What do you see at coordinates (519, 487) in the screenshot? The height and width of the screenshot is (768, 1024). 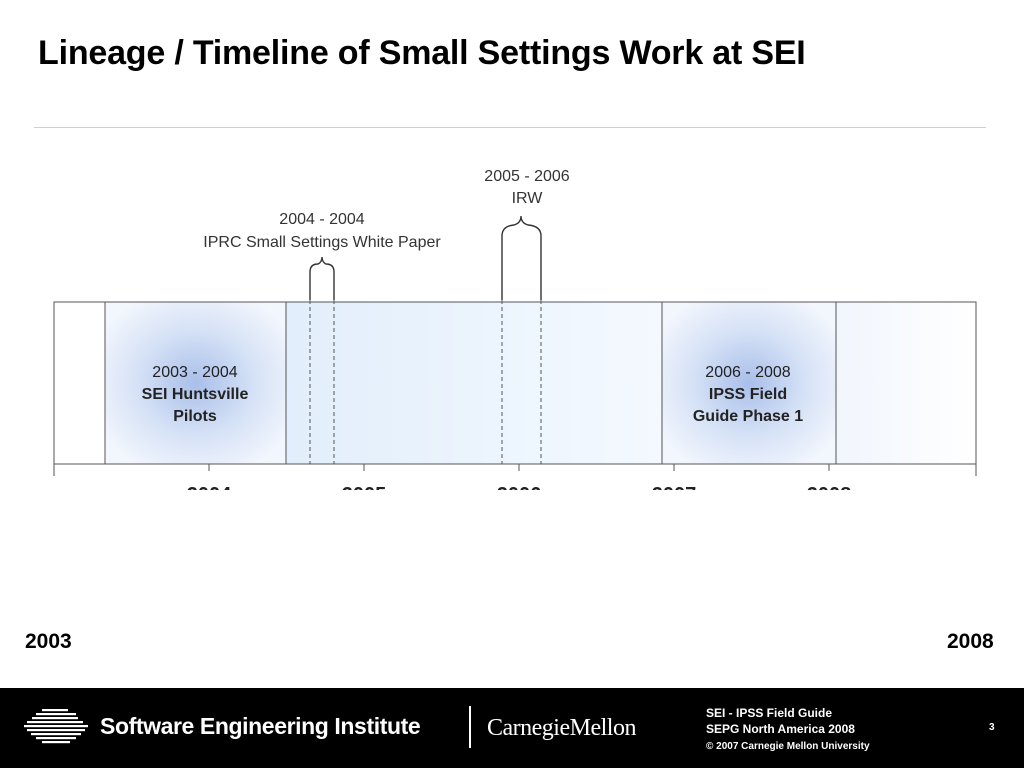 I see `year-tick-label: 2006` at bounding box center [519, 487].